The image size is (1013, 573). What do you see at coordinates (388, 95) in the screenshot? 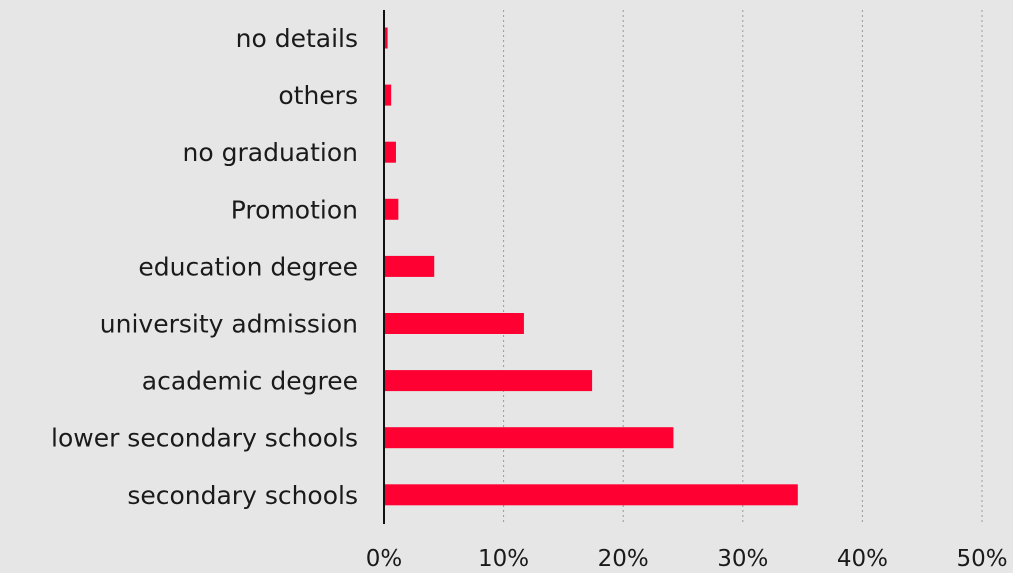
I see `bar-others` at bounding box center [388, 95].